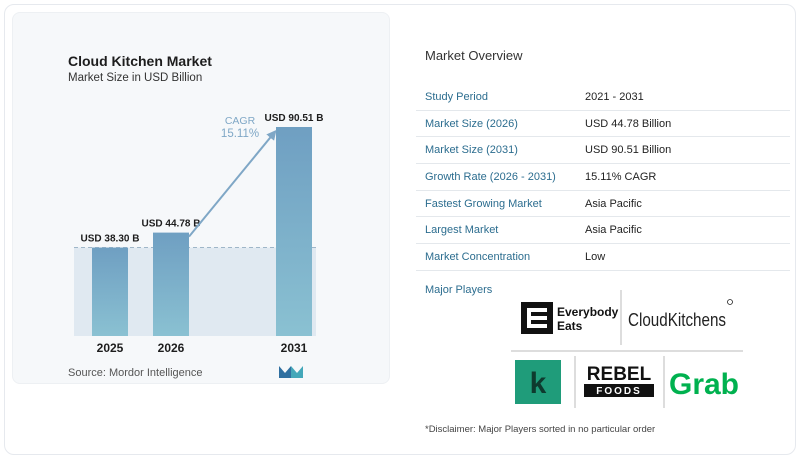 Image resolution: width=800 pixels, height=459 pixels. Describe the element at coordinates (478, 256) in the screenshot. I see `row-label: Market Concentration` at that location.